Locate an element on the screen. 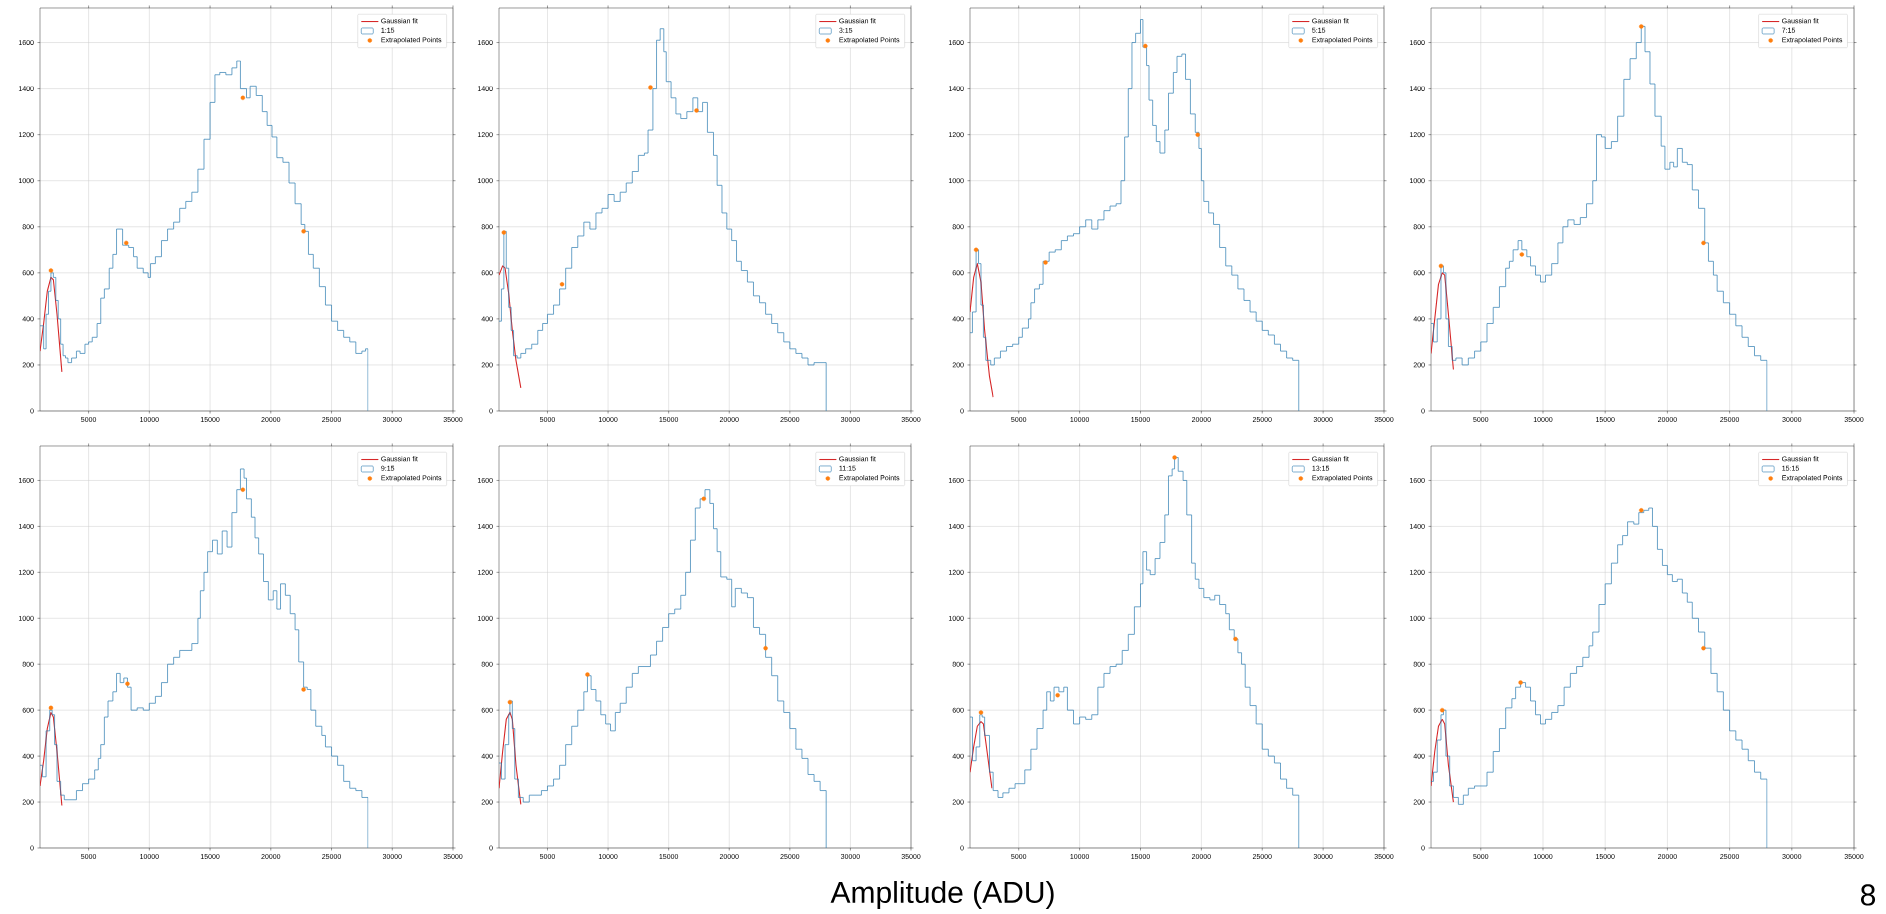  x-axis-title: Amplitude (ADU) is located at coordinates (942, 895).